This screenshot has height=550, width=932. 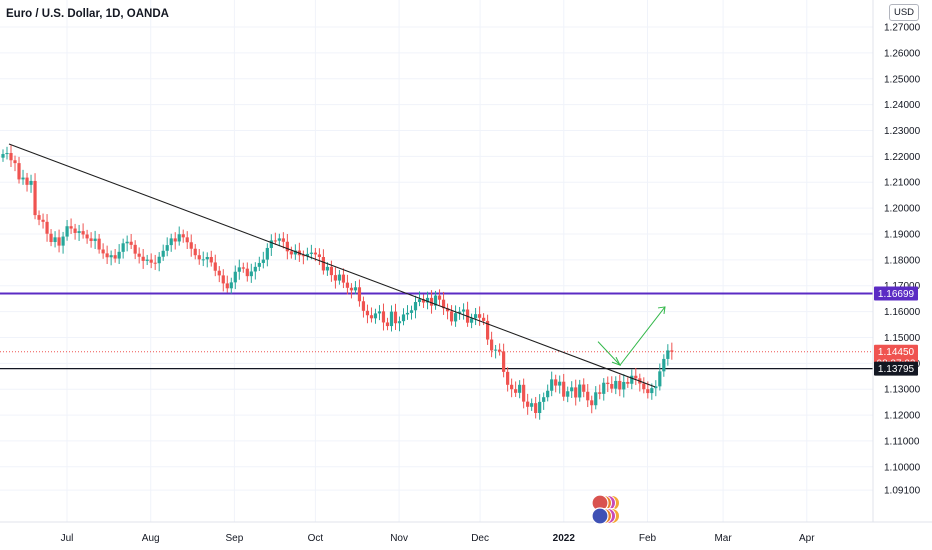 What do you see at coordinates (904, 12) in the screenshot?
I see `currency-button: USD` at bounding box center [904, 12].